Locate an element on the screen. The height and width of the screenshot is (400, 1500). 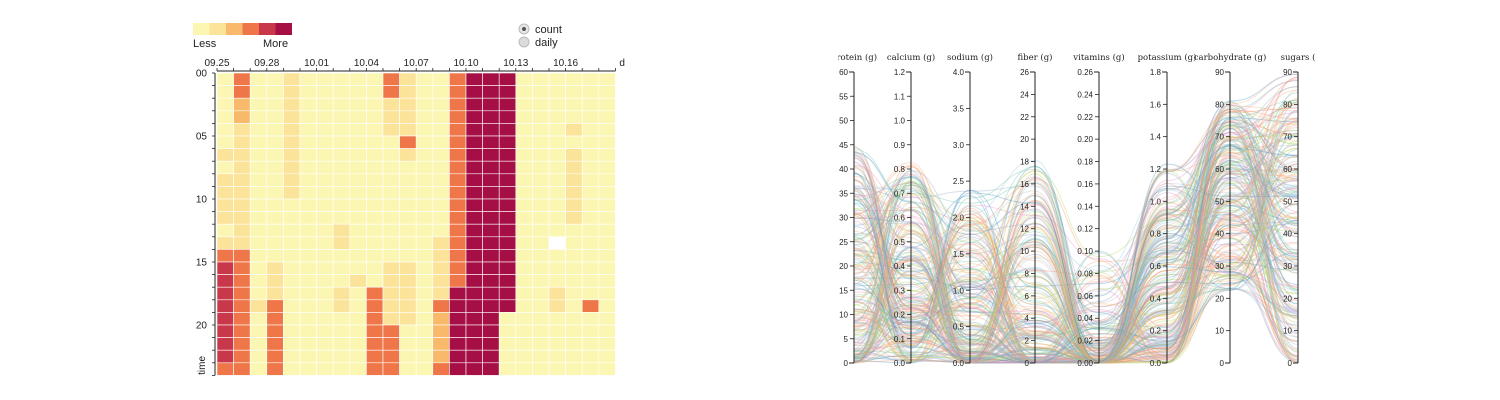
axis-tick-label: 0 is located at coordinates (1290, 363).